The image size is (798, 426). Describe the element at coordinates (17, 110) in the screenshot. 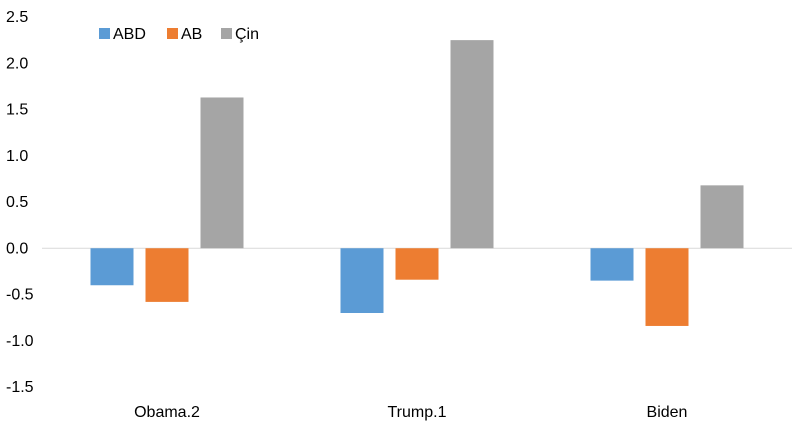

I see `y-tick-label: 1.5` at that location.